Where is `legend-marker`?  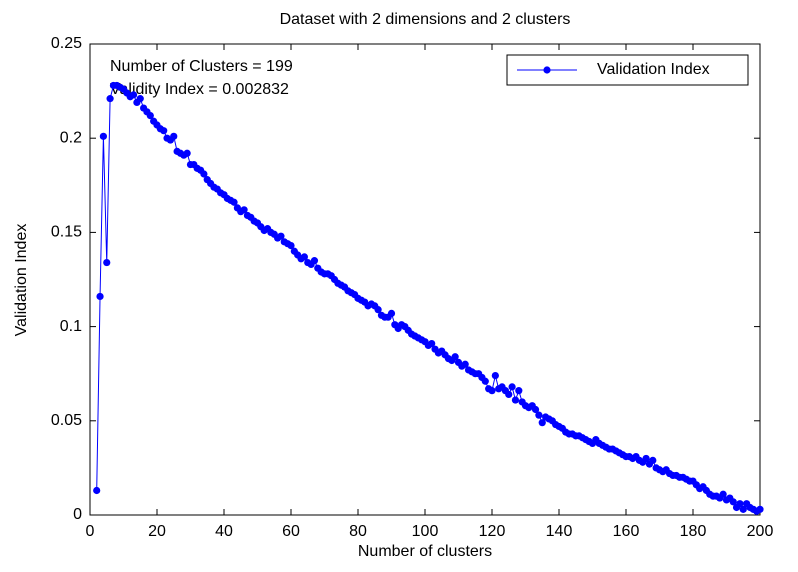
legend-marker is located at coordinates (547, 70).